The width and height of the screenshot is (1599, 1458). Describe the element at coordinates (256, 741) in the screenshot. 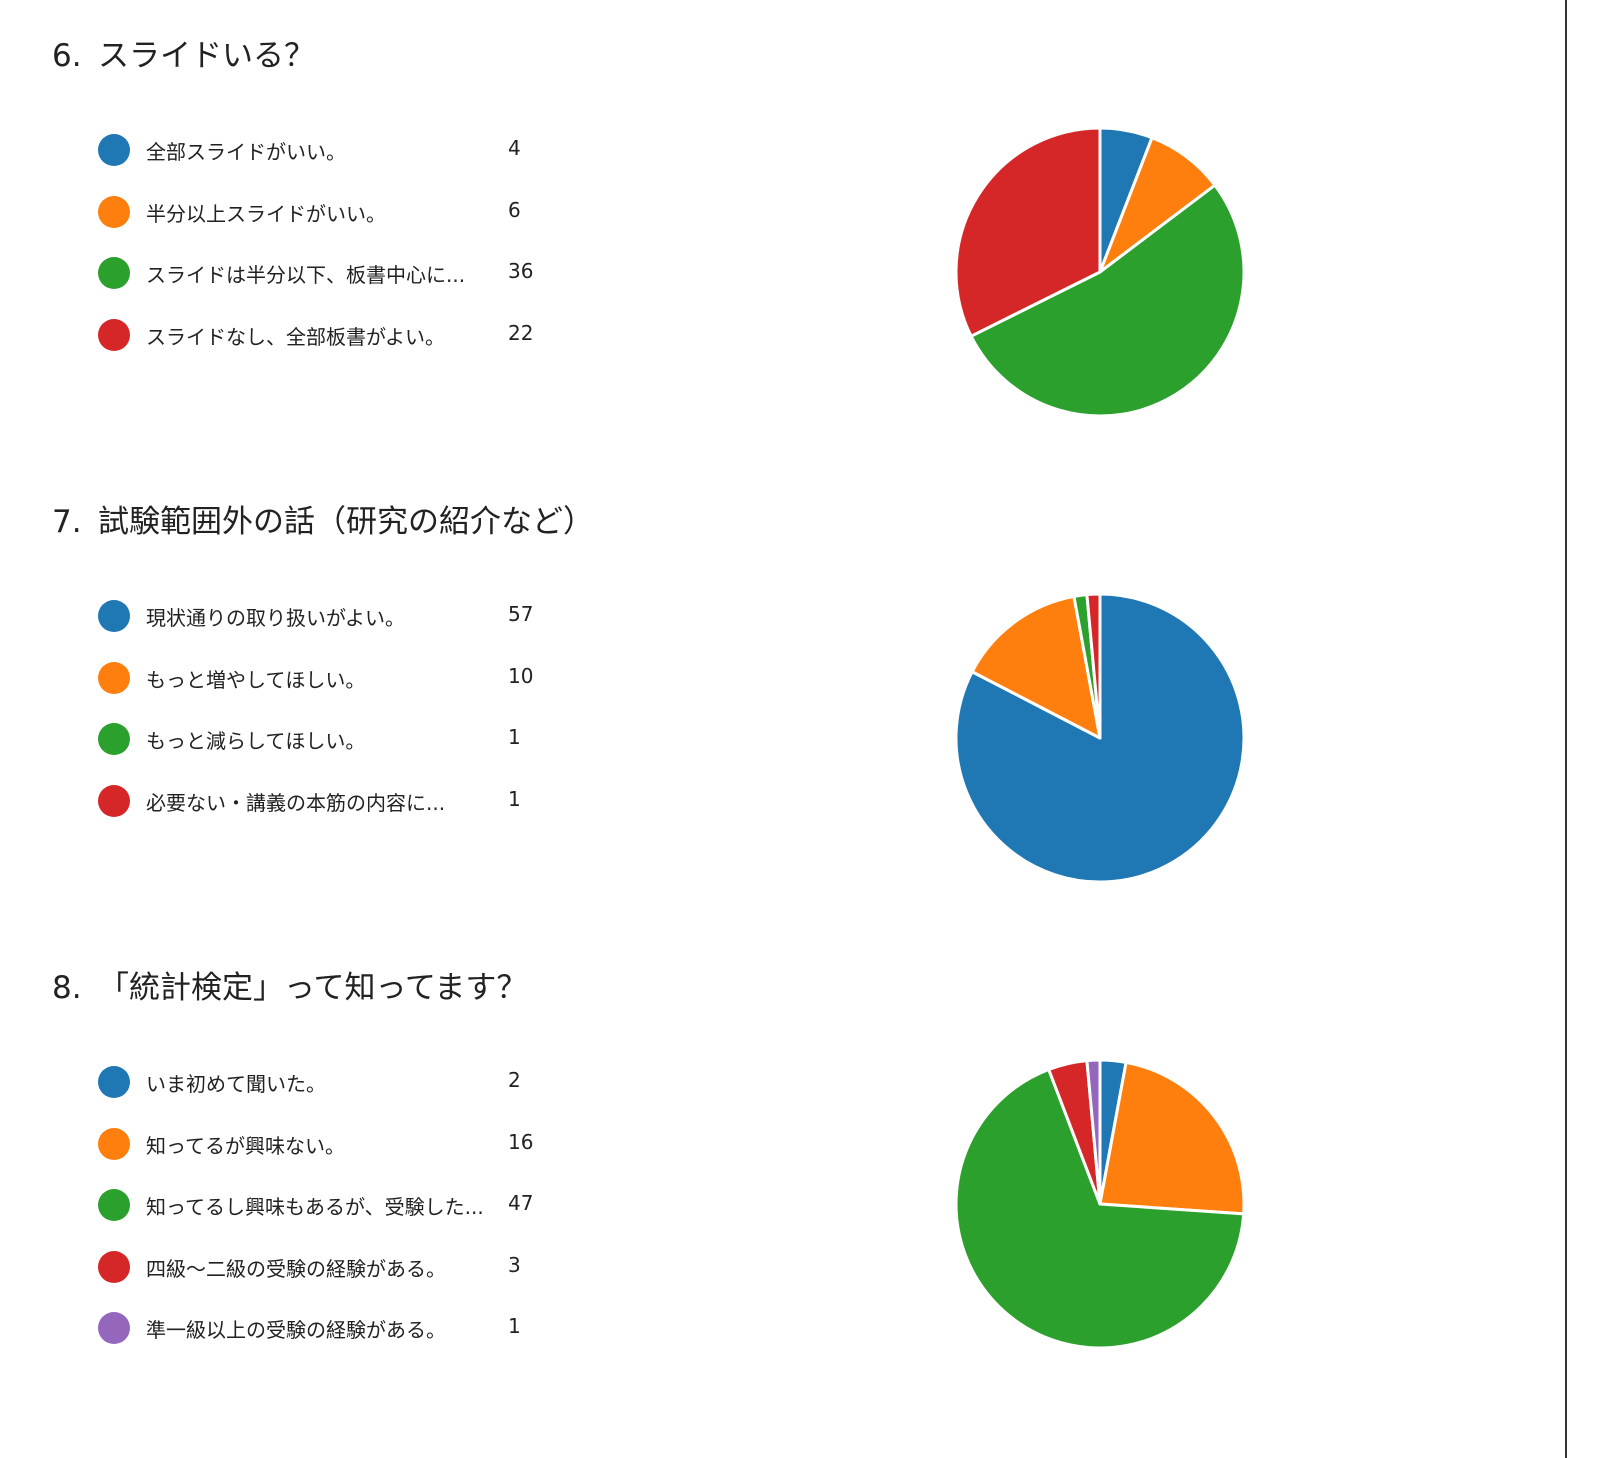

I see `legend-label: もっと減らしてほしい。` at that location.